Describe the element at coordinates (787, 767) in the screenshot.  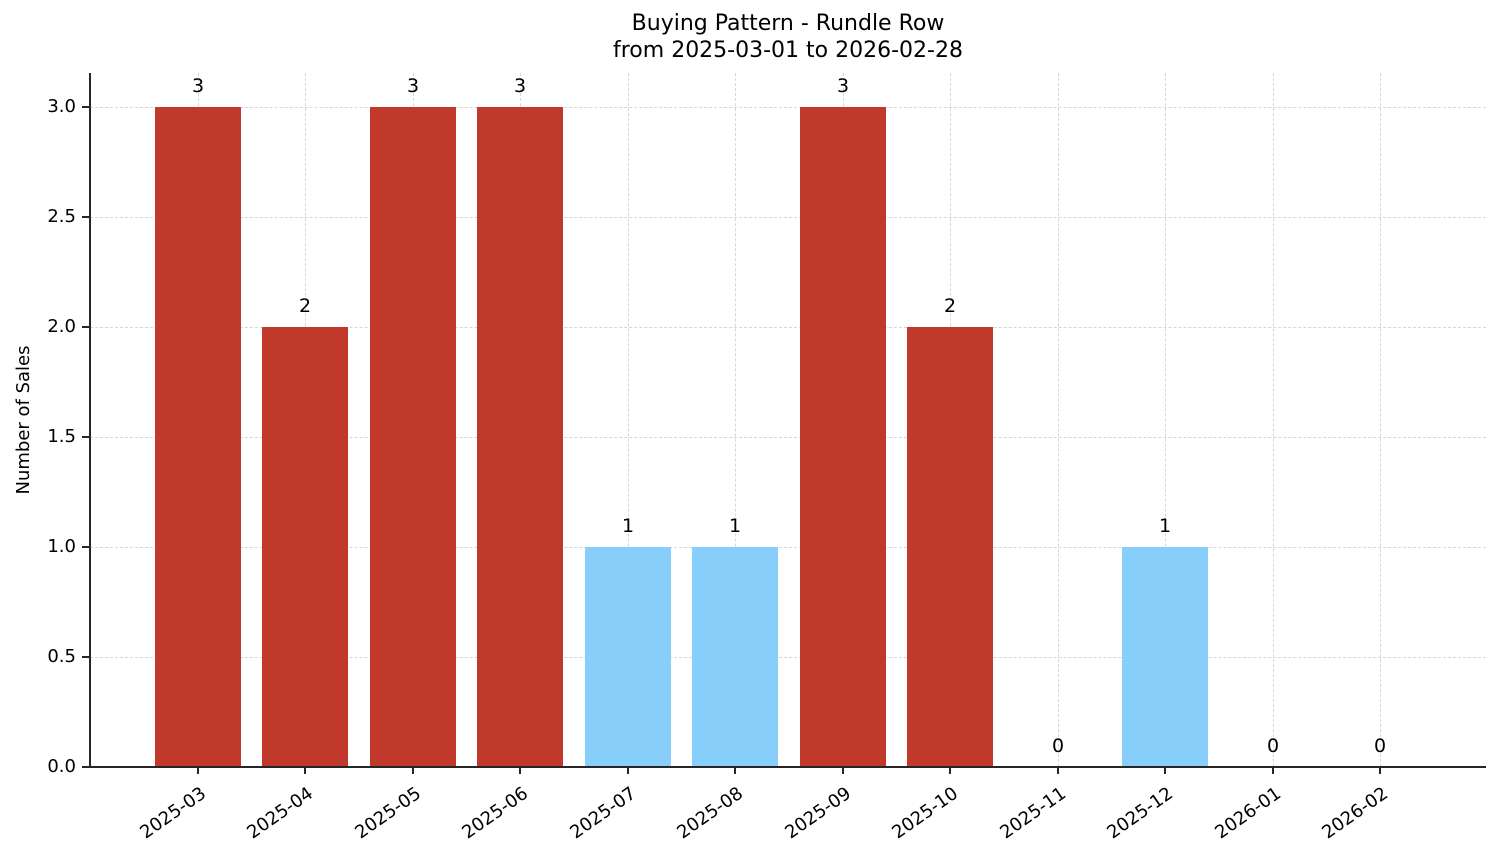
I see `x-axis-spine` at that location.